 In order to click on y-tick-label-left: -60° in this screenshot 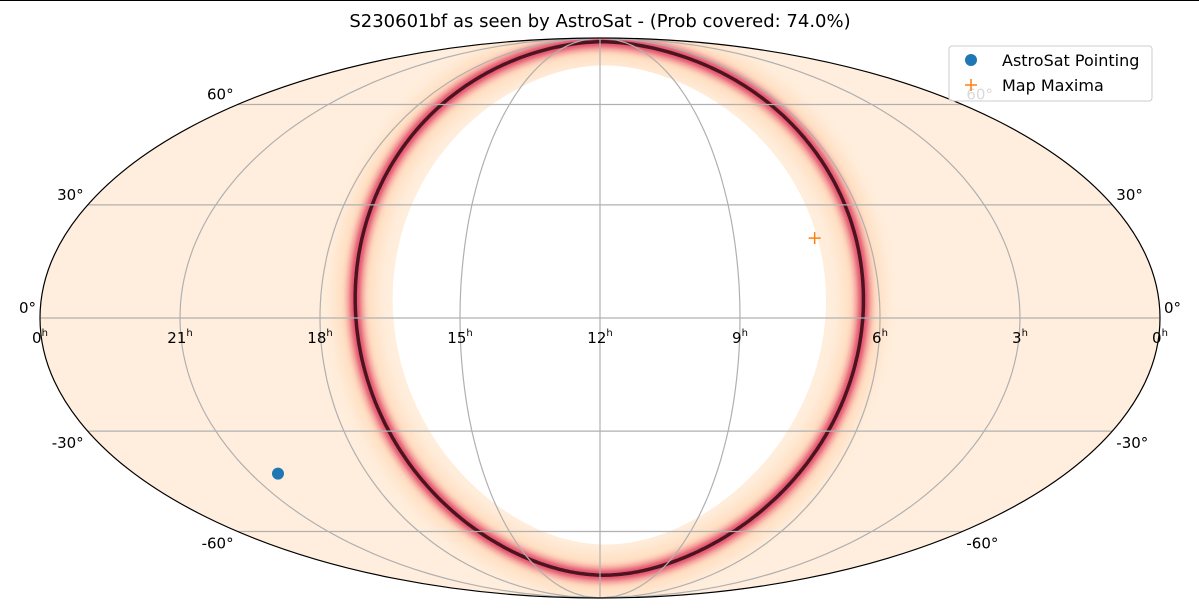, I will do `click(218, 544)`.